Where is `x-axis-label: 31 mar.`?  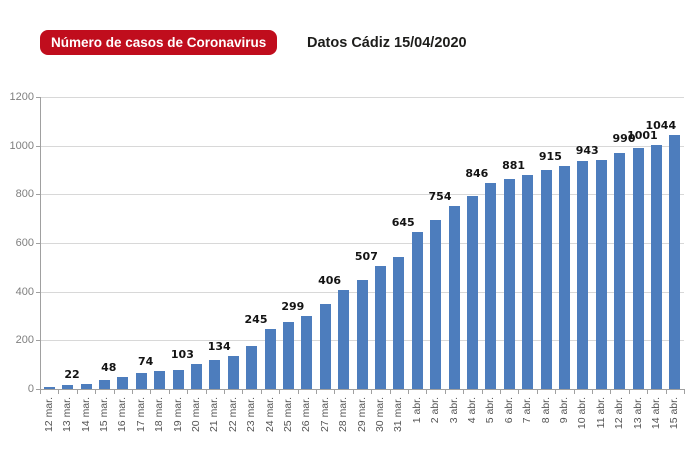 x-axis-label: 31 mar. is located at coordinates (398, 415).